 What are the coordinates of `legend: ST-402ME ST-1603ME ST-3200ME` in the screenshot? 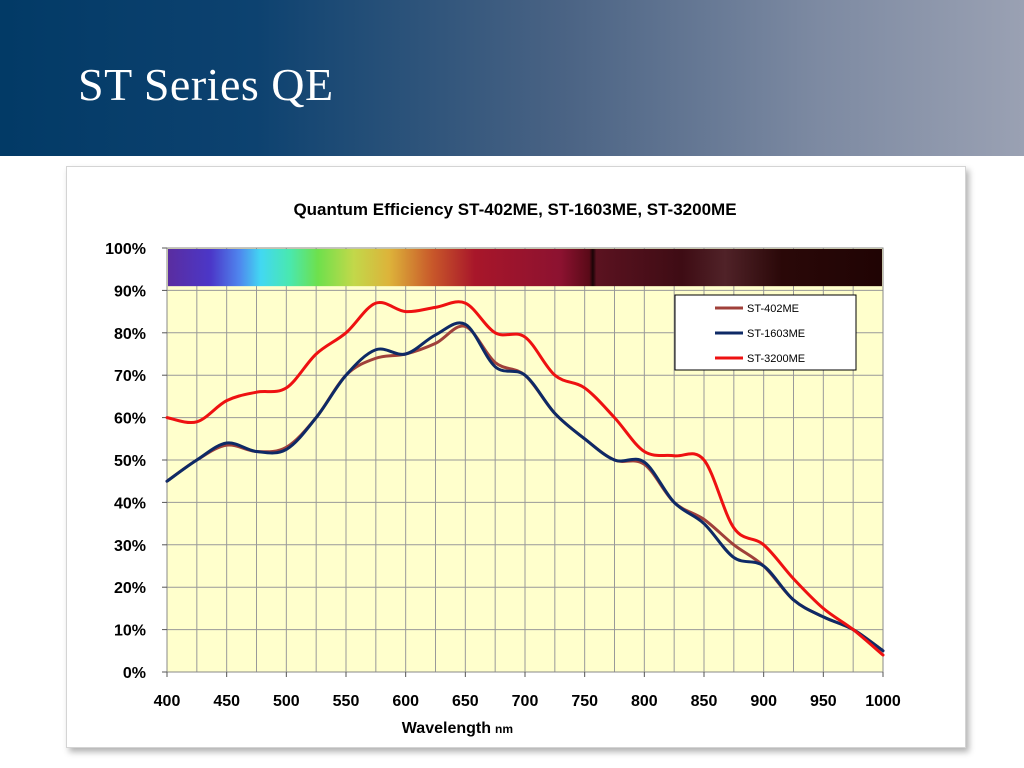 It's located at (765, 332).